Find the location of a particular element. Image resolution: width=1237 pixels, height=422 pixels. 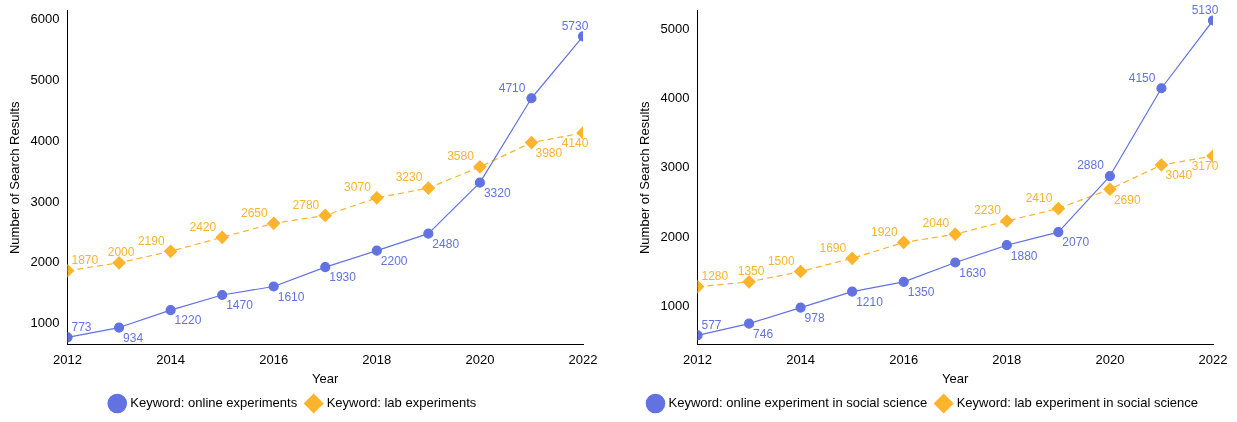

y-tick-label: 6000 is located at coordinates (45, 19).